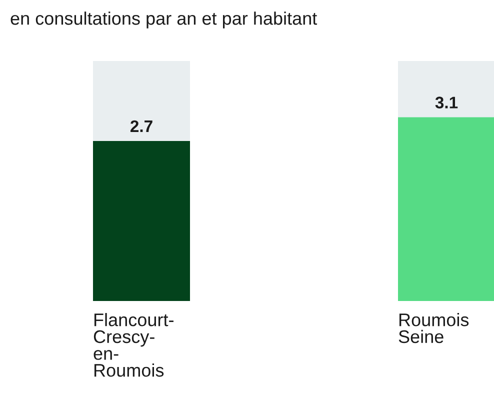 Image resolution: width=494 pixels, height=417 pixels. Describe the element at coordinates (141, 126) in the screenshot. I see `data-label: 2.7` at that location.